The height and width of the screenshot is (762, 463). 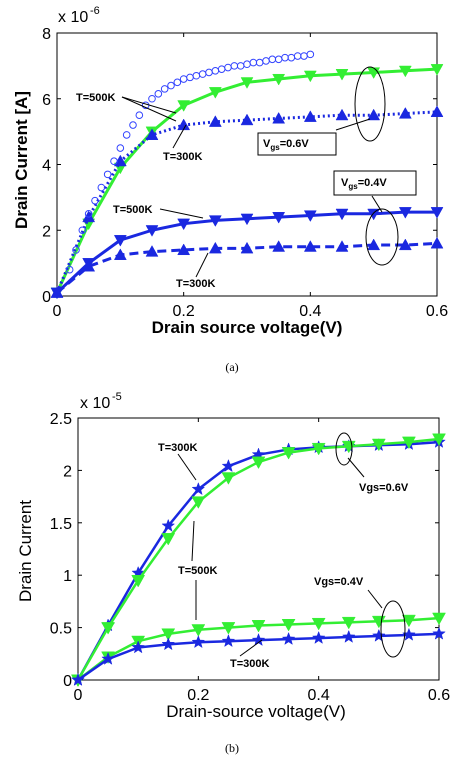 I want to click on chart-a-y-tick-label: 0, so click(x=46, y=297).